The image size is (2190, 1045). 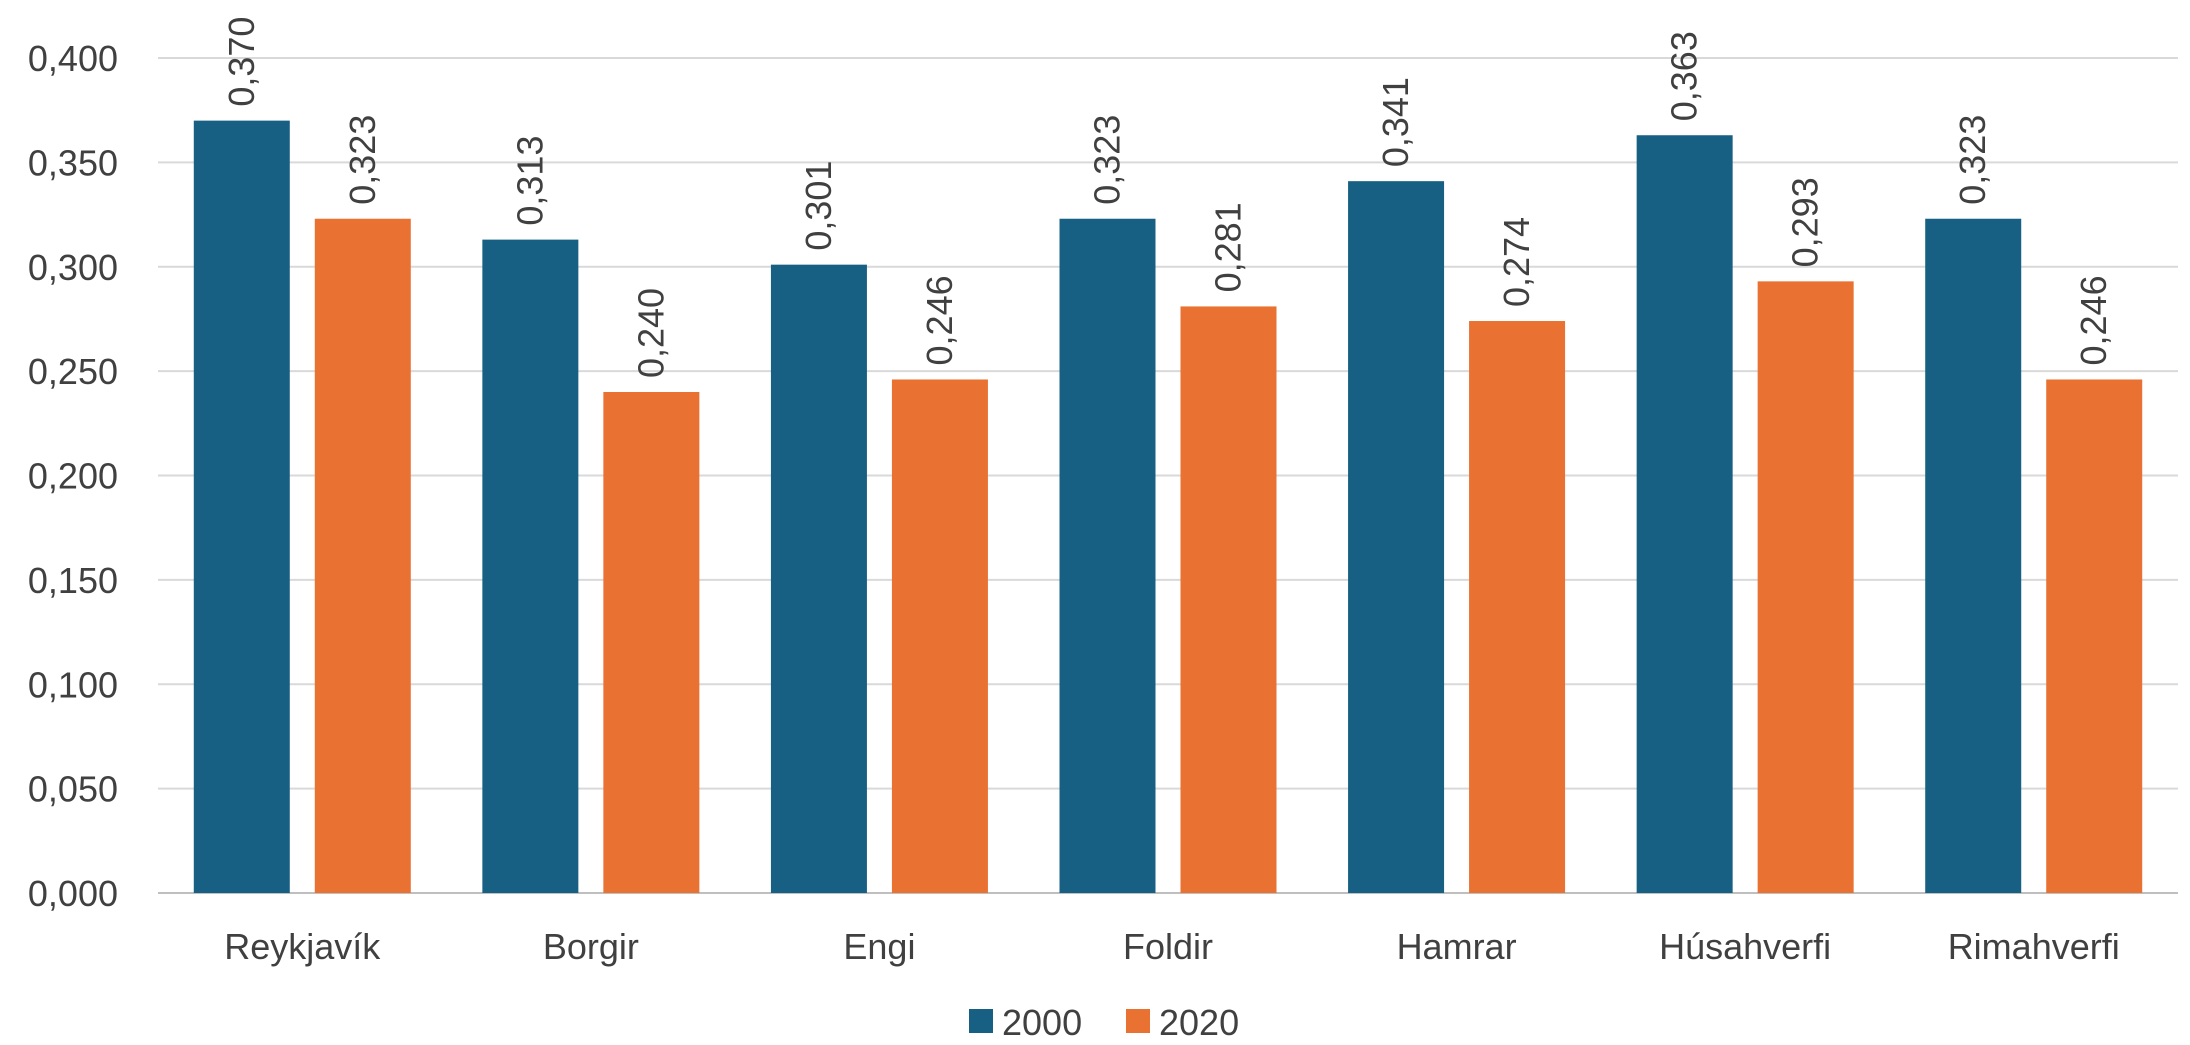 What do you see at coordinates (1395, 122) in the screenshot?
I see `data-label: 0,341` at bounding box center [1395, 122].